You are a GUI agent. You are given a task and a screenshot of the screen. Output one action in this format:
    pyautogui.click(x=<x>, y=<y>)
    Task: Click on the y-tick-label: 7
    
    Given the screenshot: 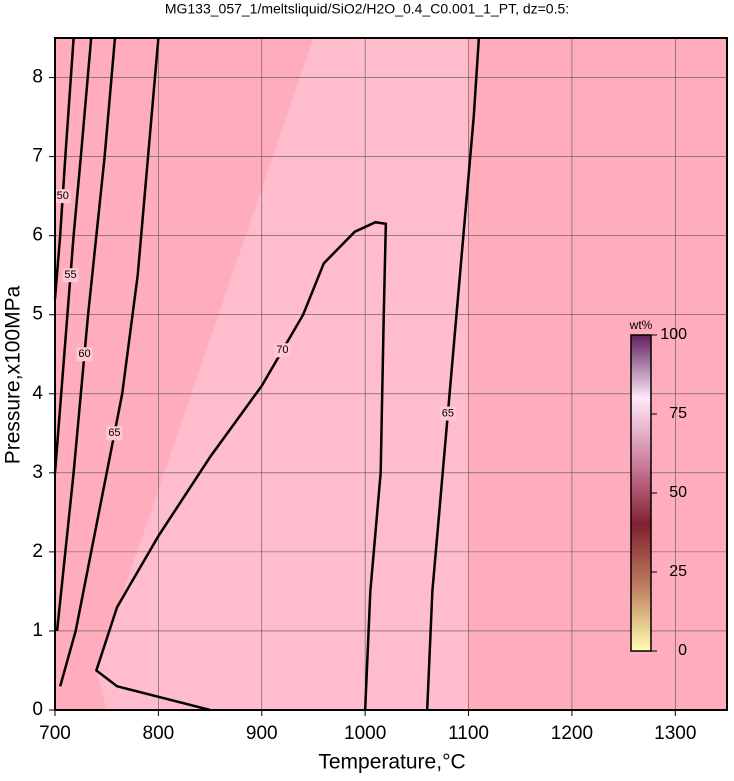 What is the action you would take?
    pyautogui.click(x=37, y=156)
    